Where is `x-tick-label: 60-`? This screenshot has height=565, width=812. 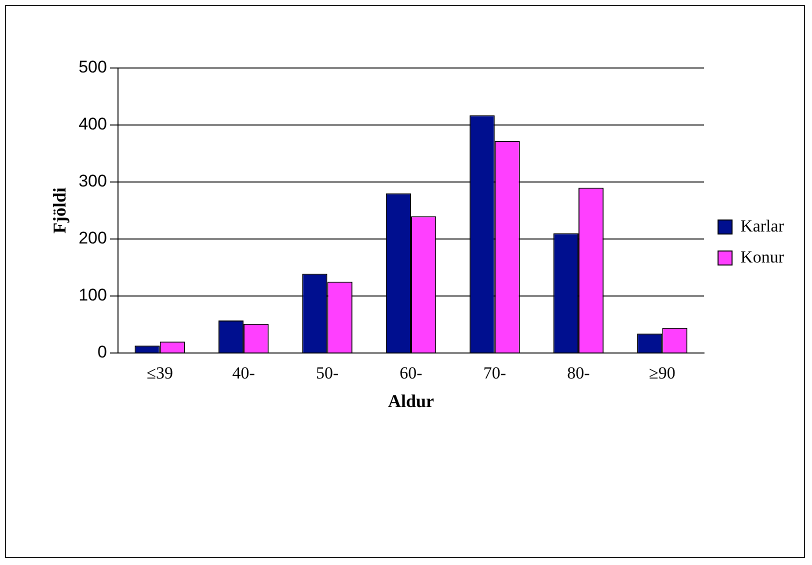
x-tick-label: 60- is located at coordinates (411, 373).